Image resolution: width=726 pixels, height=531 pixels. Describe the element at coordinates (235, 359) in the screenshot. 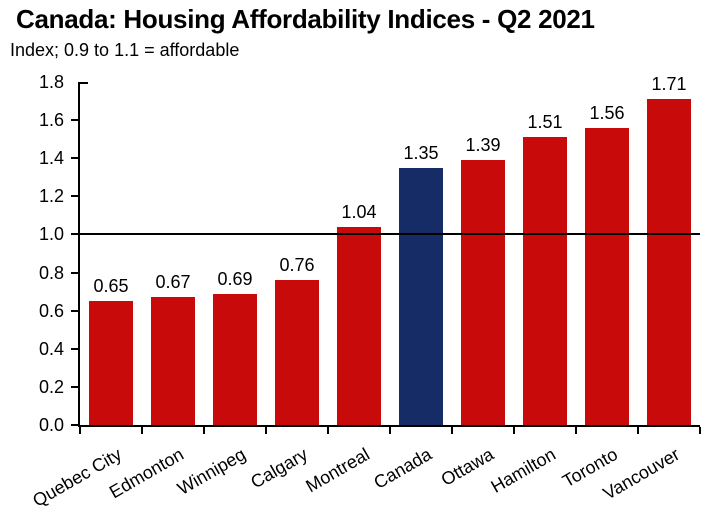

I see `bar-winnipeg` at that location.